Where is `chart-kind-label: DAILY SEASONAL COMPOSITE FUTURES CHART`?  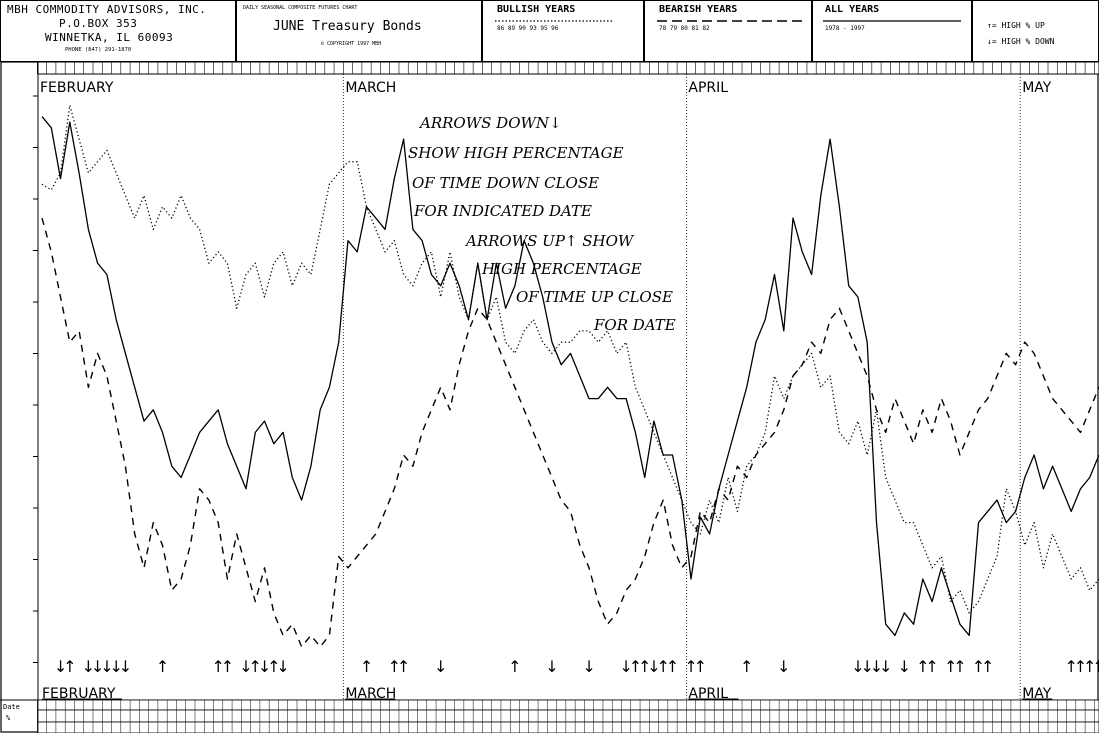 chart-kind-label: DAILY SEASONAL COMPOSITE FUTURES CHART is located at coordinates (300, 8).